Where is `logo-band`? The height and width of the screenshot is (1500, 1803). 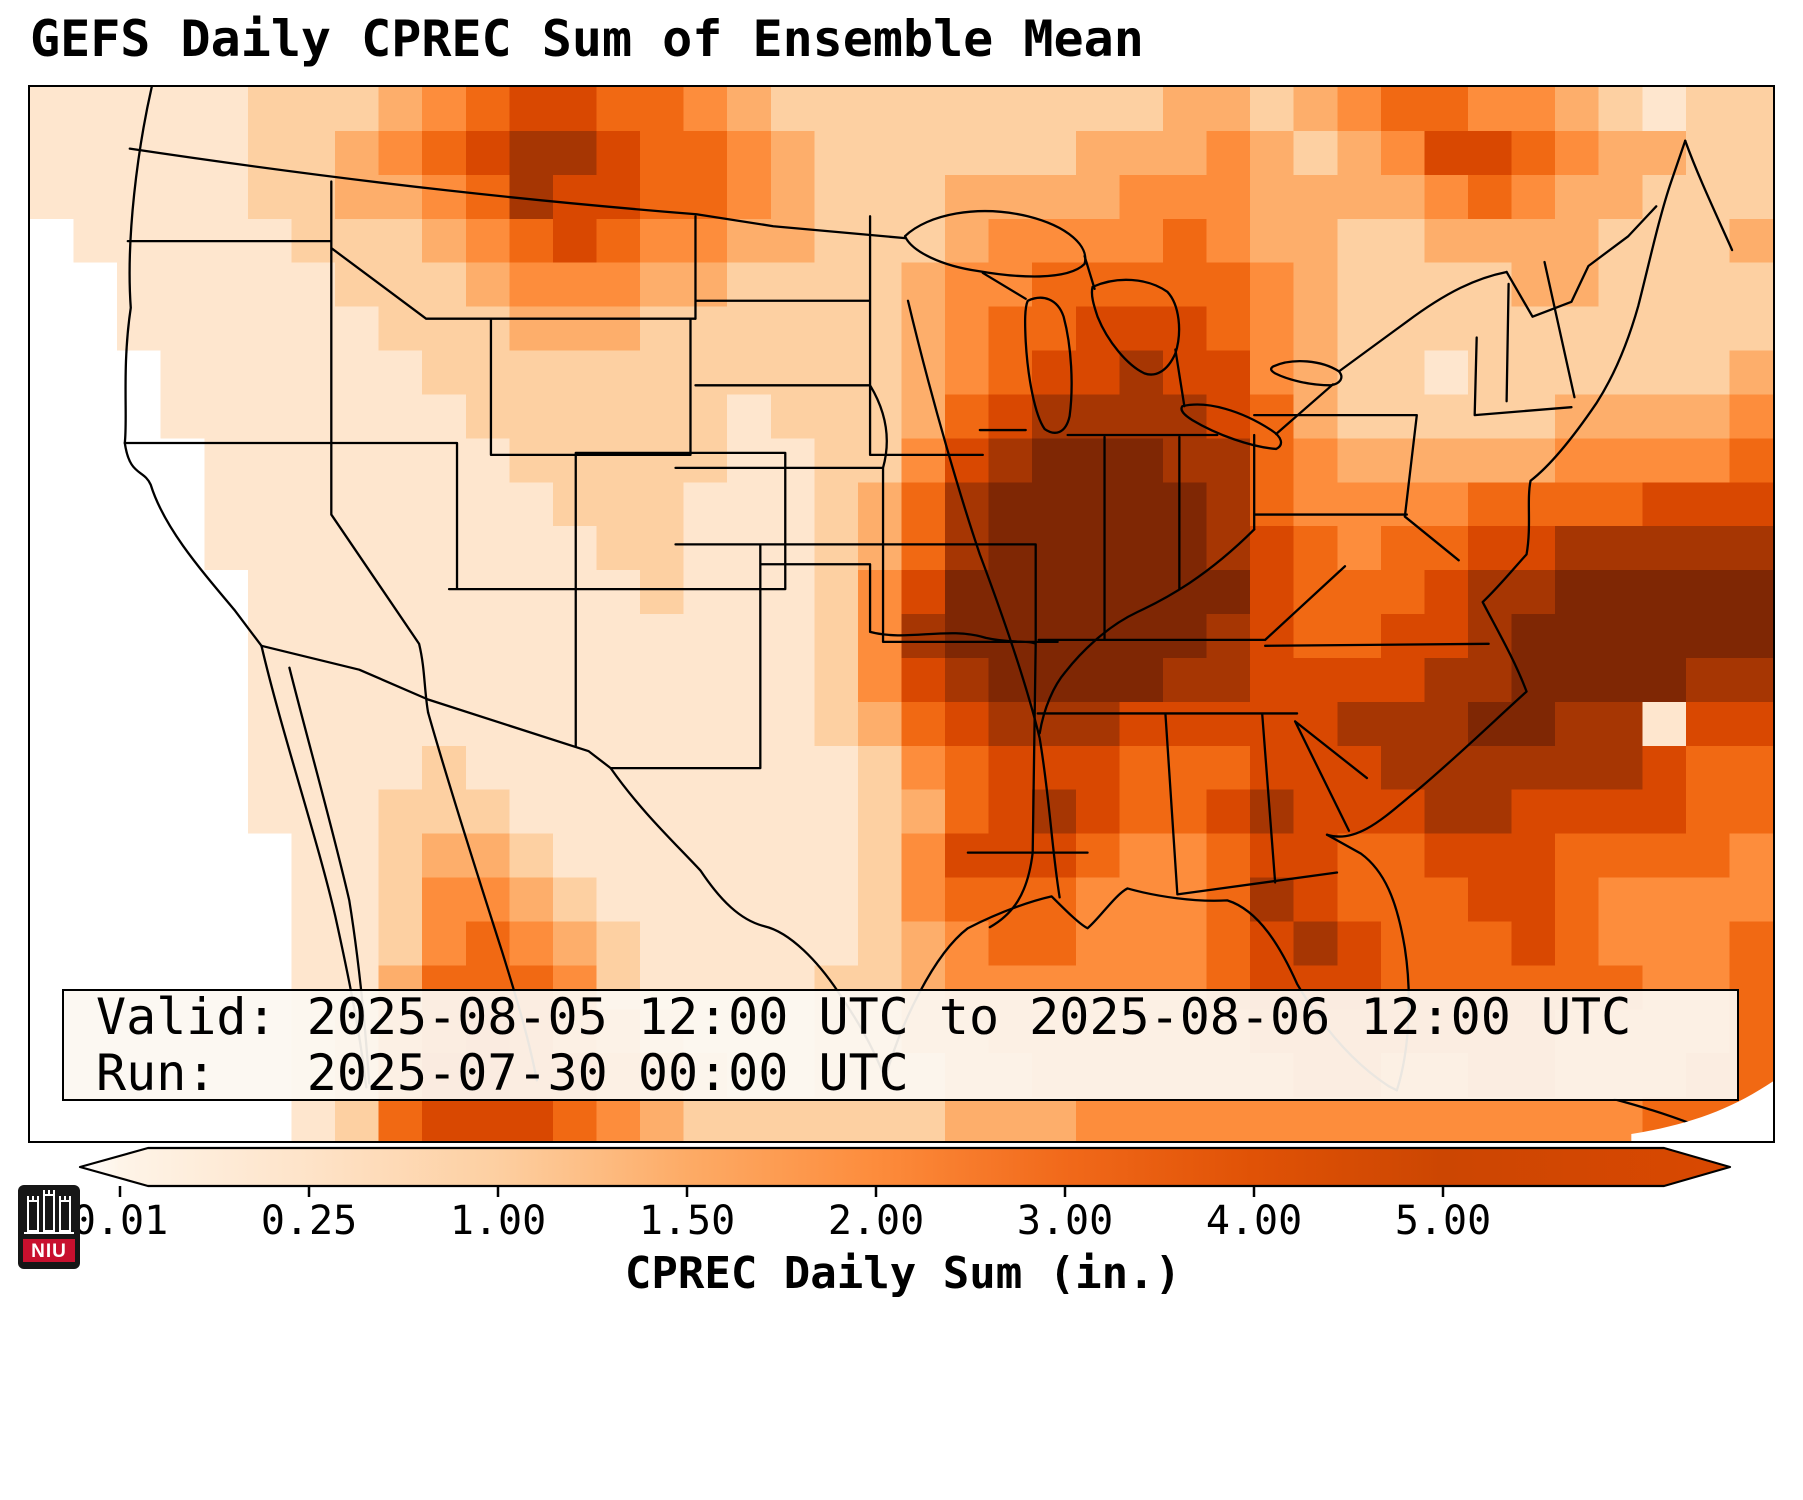 logo-band is located at coordinates (49, 1250).